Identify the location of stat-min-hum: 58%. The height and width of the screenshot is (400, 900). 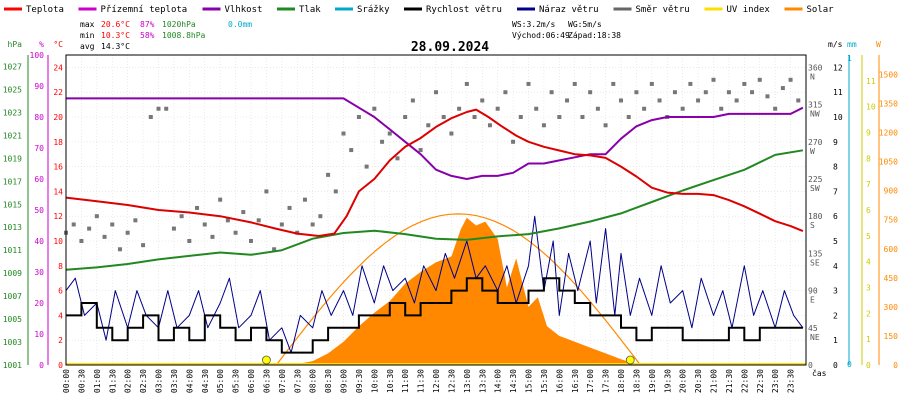
(147, 35).